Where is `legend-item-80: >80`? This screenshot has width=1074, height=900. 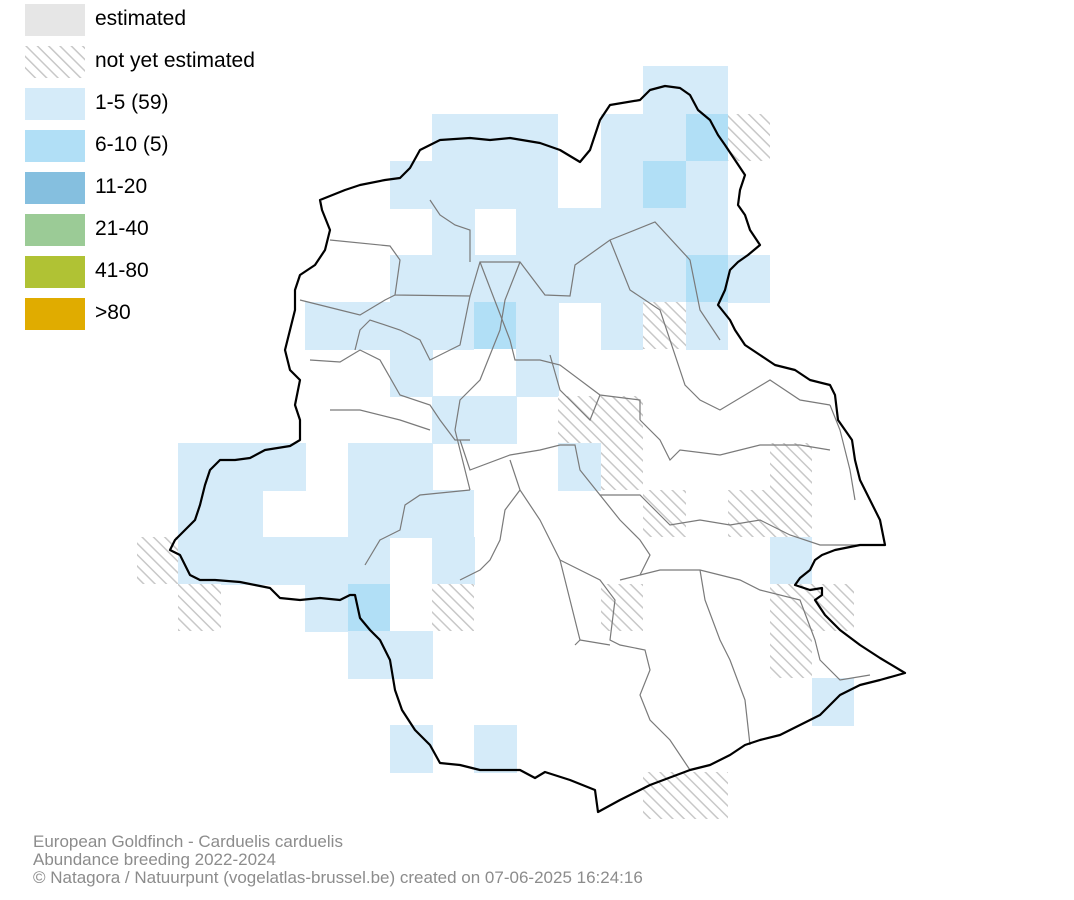
legend-item-80: >80 is located at coordinates (225, 314).